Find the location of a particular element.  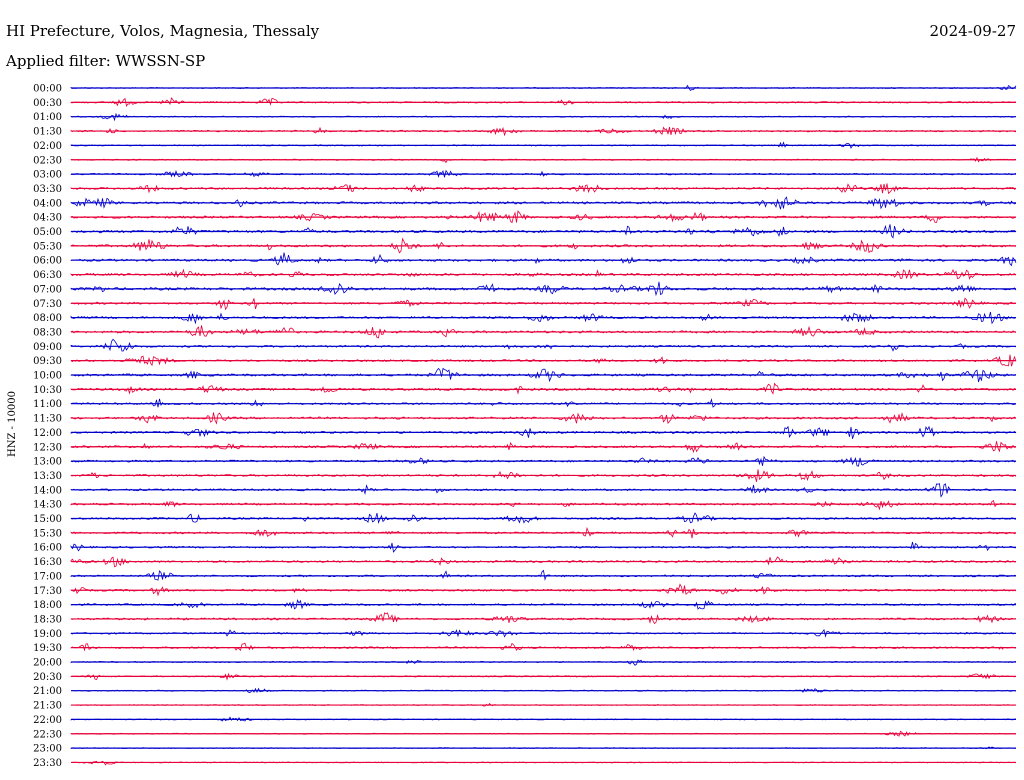

row-time-label: 13:00 is located at coordinates (47, 462).